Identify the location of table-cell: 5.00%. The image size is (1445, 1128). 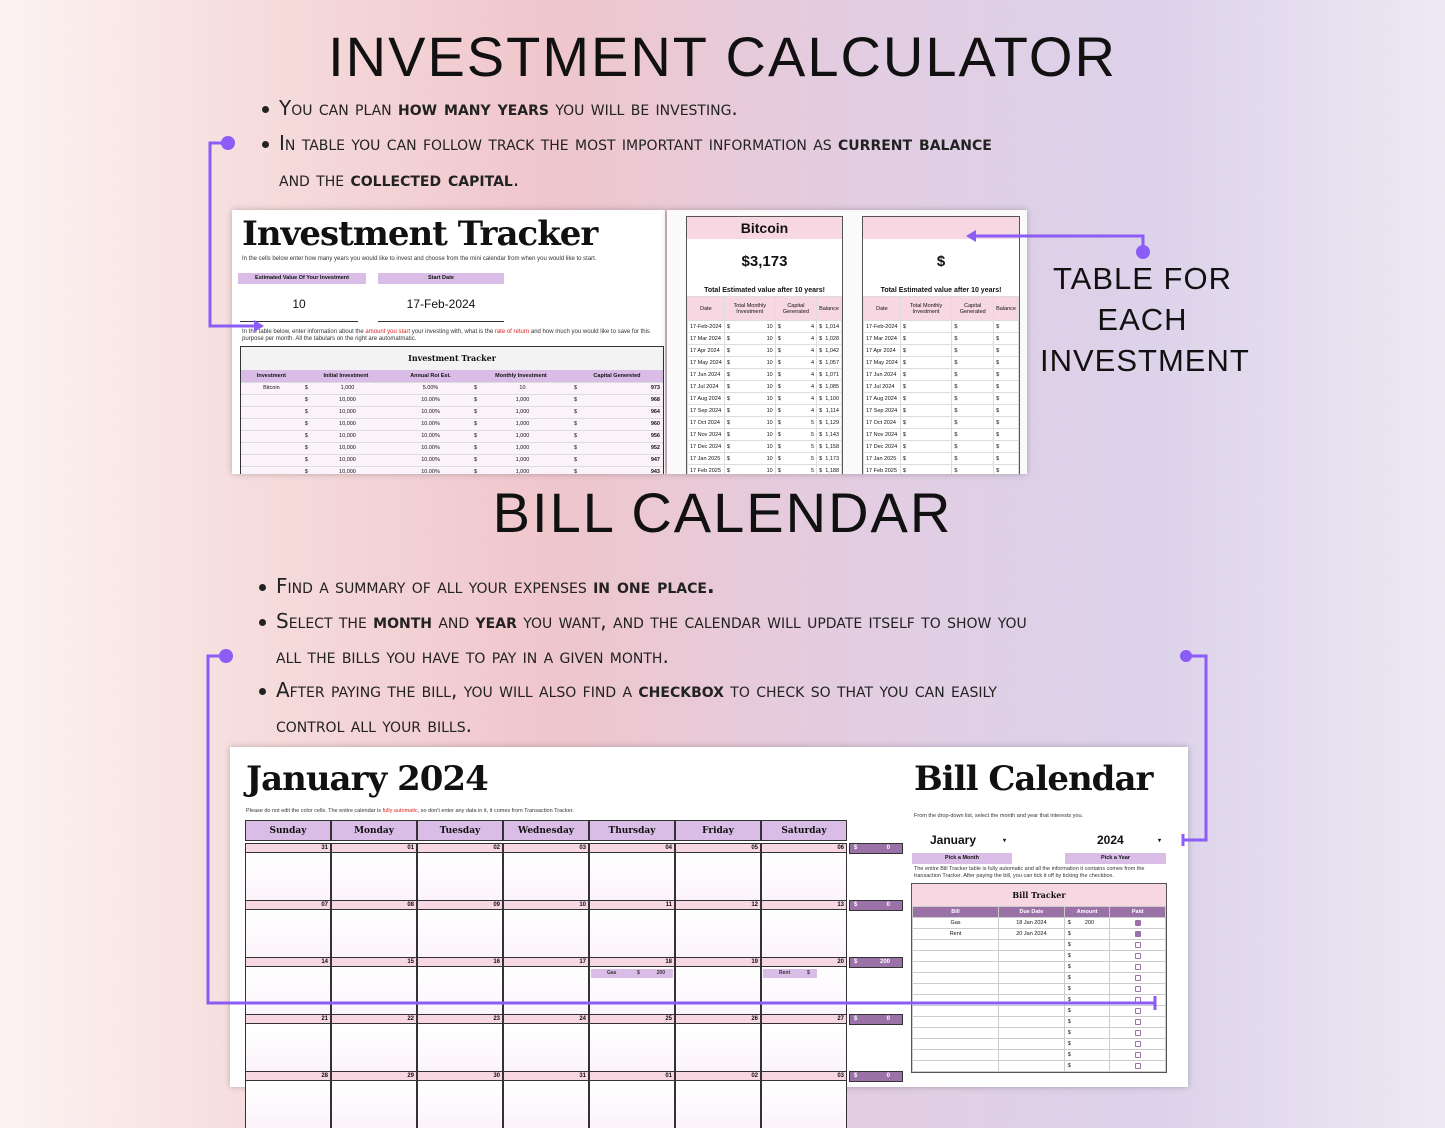
(430, 388).